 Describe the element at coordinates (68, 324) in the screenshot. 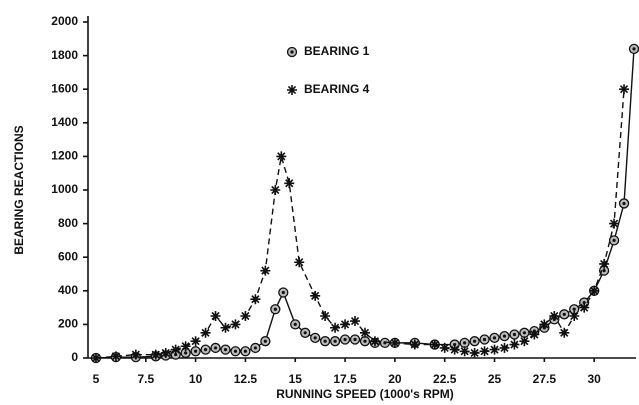

I see `y-tick-label: 200` at that location.